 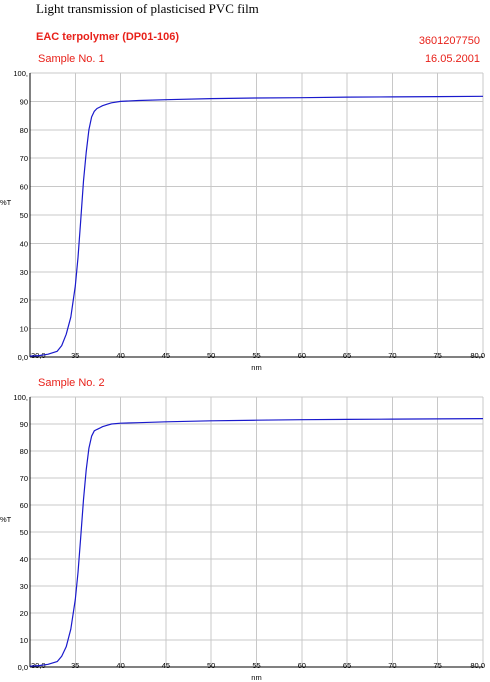 I want to click on document-date: 16.05.2001, so click(x=452, y=59).